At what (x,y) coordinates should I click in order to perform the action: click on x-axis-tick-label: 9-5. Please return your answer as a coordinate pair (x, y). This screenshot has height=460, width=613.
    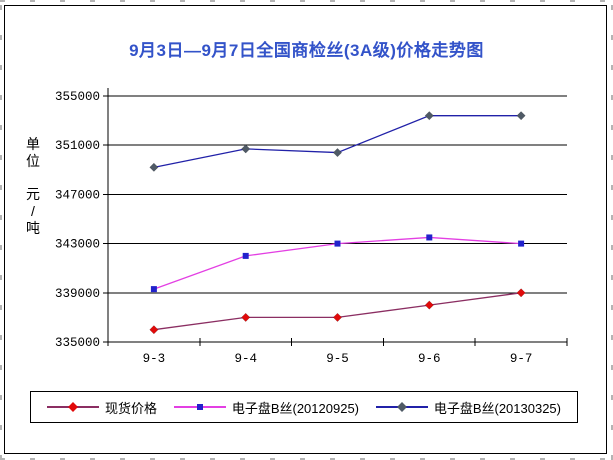
    Looking at the image, I should click on (337, 359).